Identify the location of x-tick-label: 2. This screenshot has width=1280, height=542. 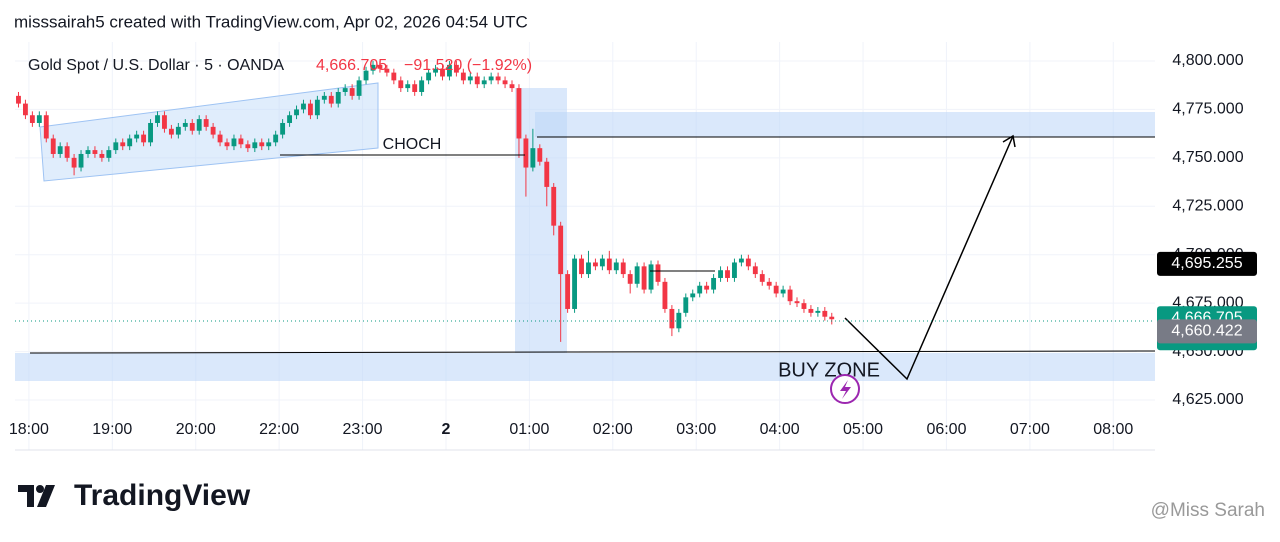
(446, 429).